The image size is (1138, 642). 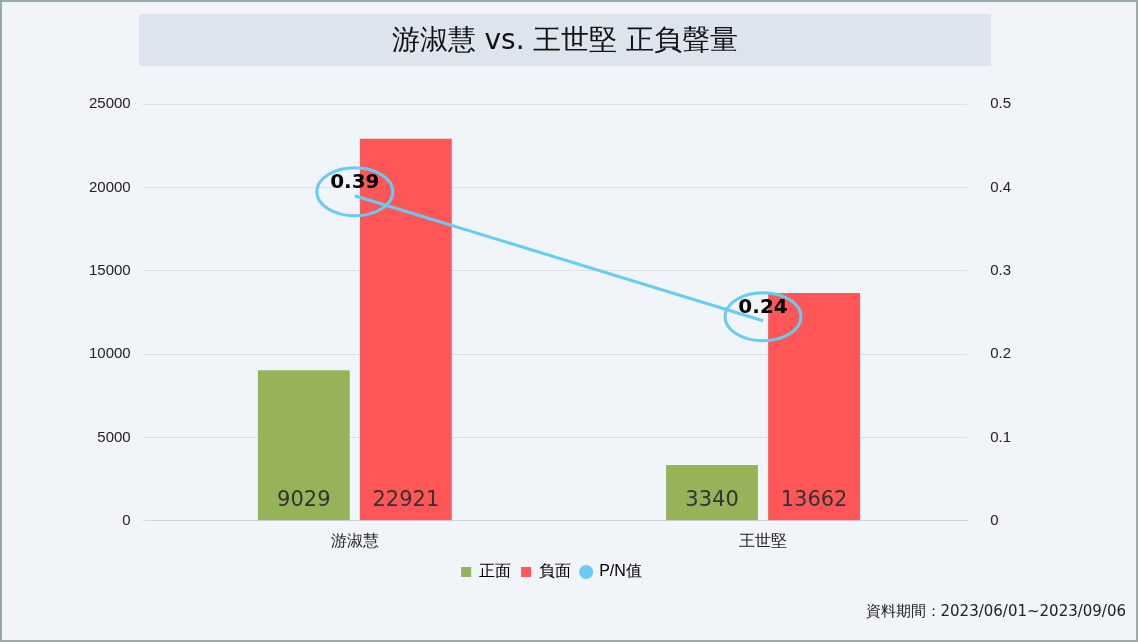 I want to click on y2-tick-label: 0.3, so click(x=1001, y=269).